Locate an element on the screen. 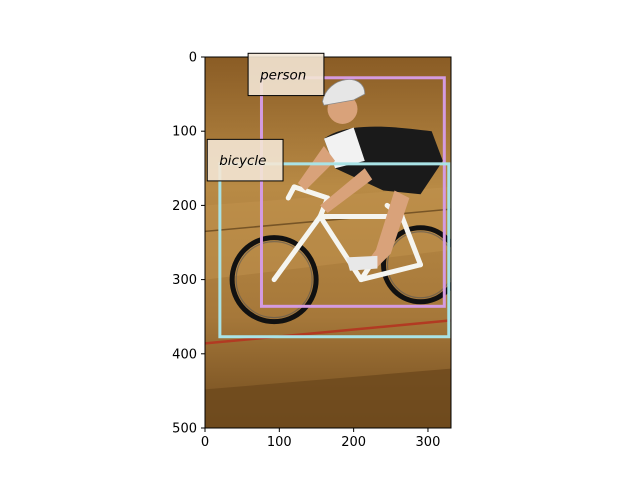  track-red-line is located at coordinates (328, 332).